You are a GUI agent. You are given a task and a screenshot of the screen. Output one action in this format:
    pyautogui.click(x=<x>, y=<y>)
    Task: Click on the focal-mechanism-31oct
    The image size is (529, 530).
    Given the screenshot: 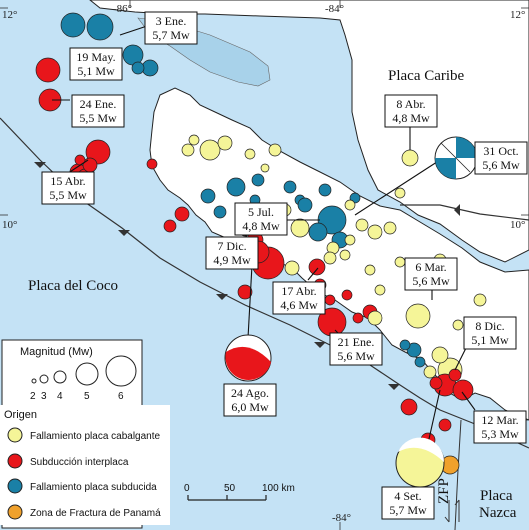 What is the action you would take?
    pyautogui.click(x=456, y=158)
    